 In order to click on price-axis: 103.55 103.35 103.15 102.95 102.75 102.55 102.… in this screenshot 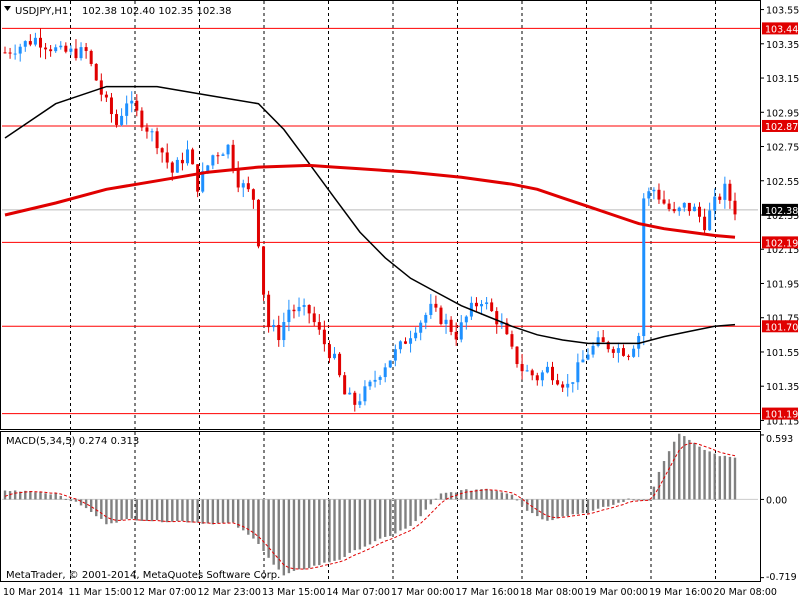, I will do `click(779, 217)`.